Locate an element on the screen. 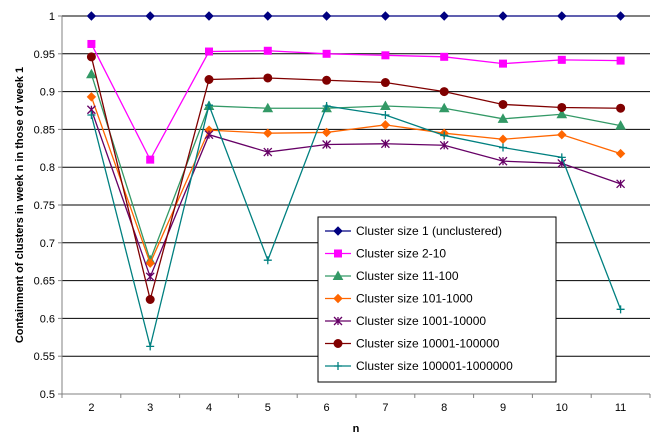 This screenshot has height=434, width=653. legend-label: Cluster size 11-100 is located at coordinates (407, 276).